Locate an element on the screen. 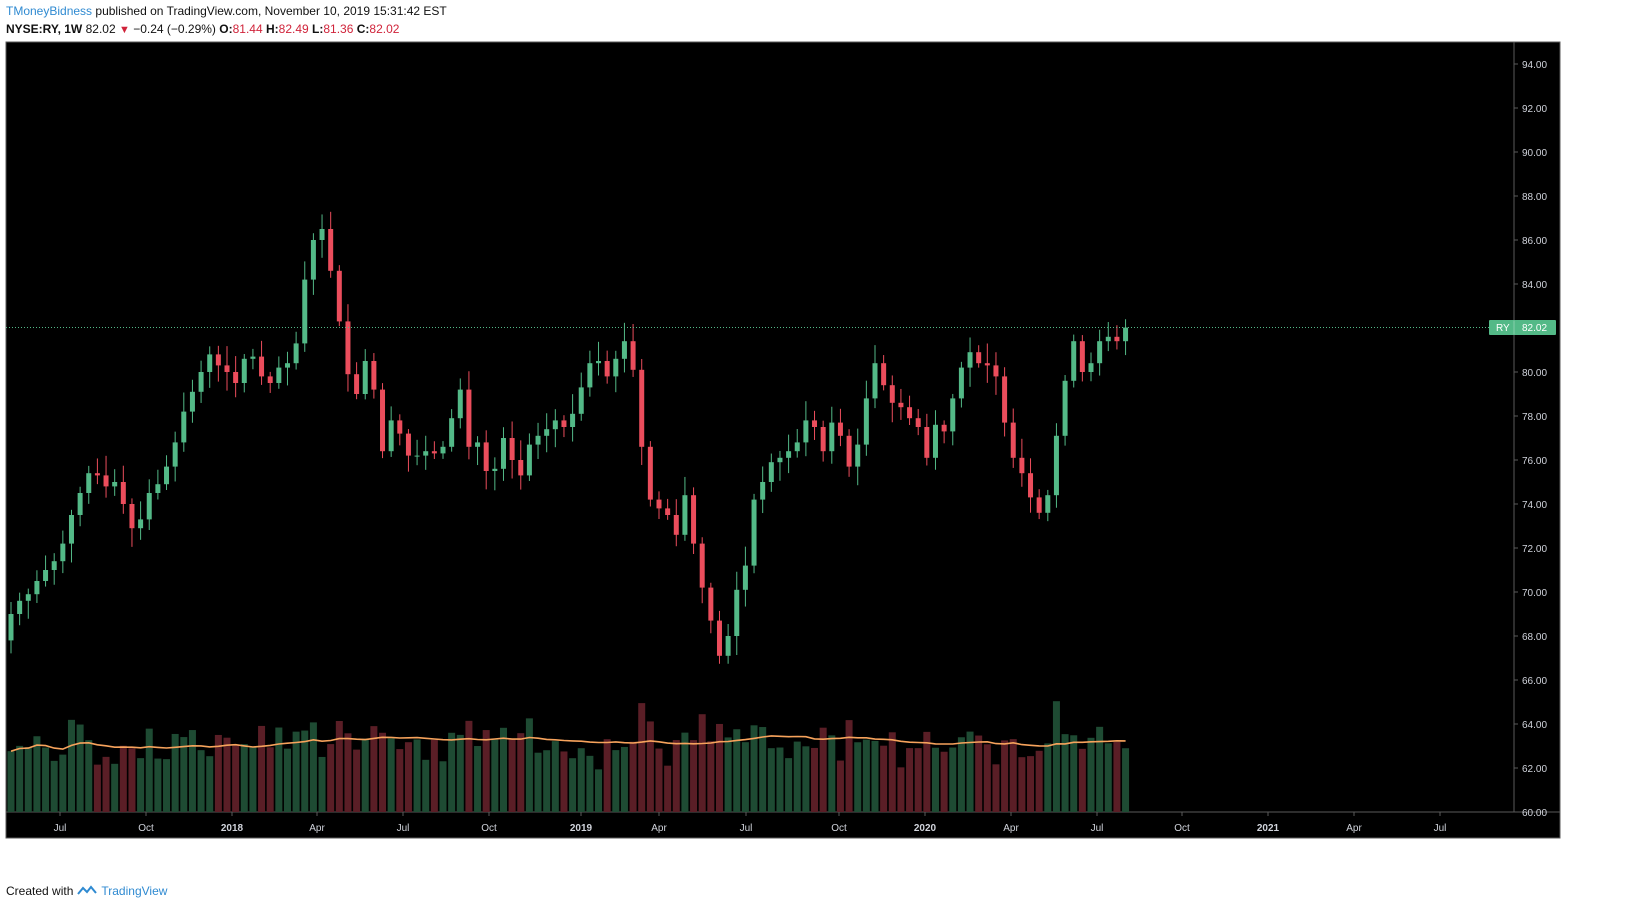  time-axis is located at coordinates (783, 825).